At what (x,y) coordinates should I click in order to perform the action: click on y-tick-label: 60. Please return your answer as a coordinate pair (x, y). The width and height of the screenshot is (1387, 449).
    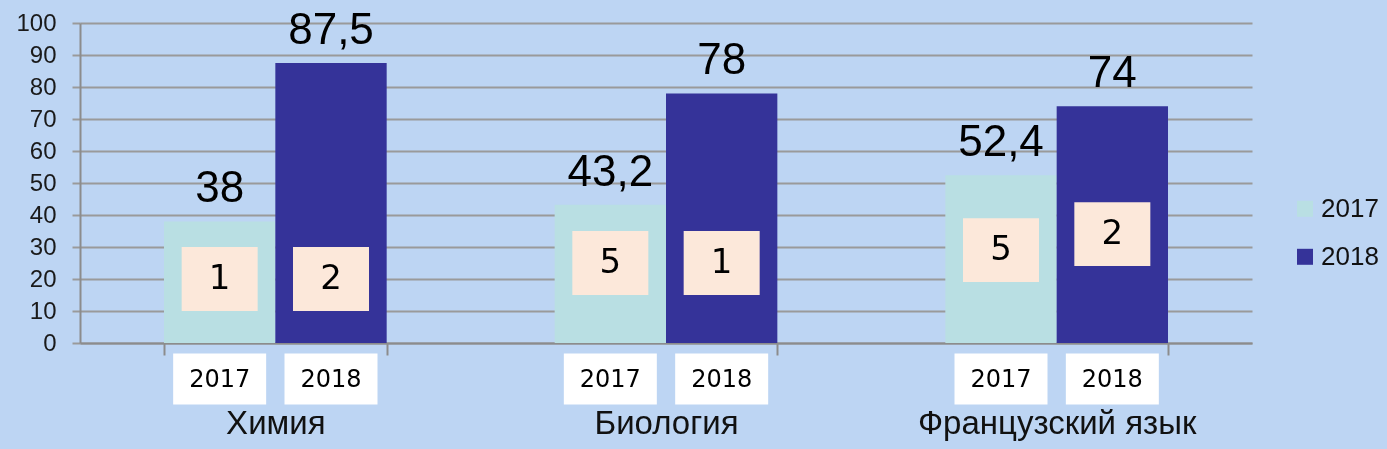
    Looking at the image, I should click on (43, 150).